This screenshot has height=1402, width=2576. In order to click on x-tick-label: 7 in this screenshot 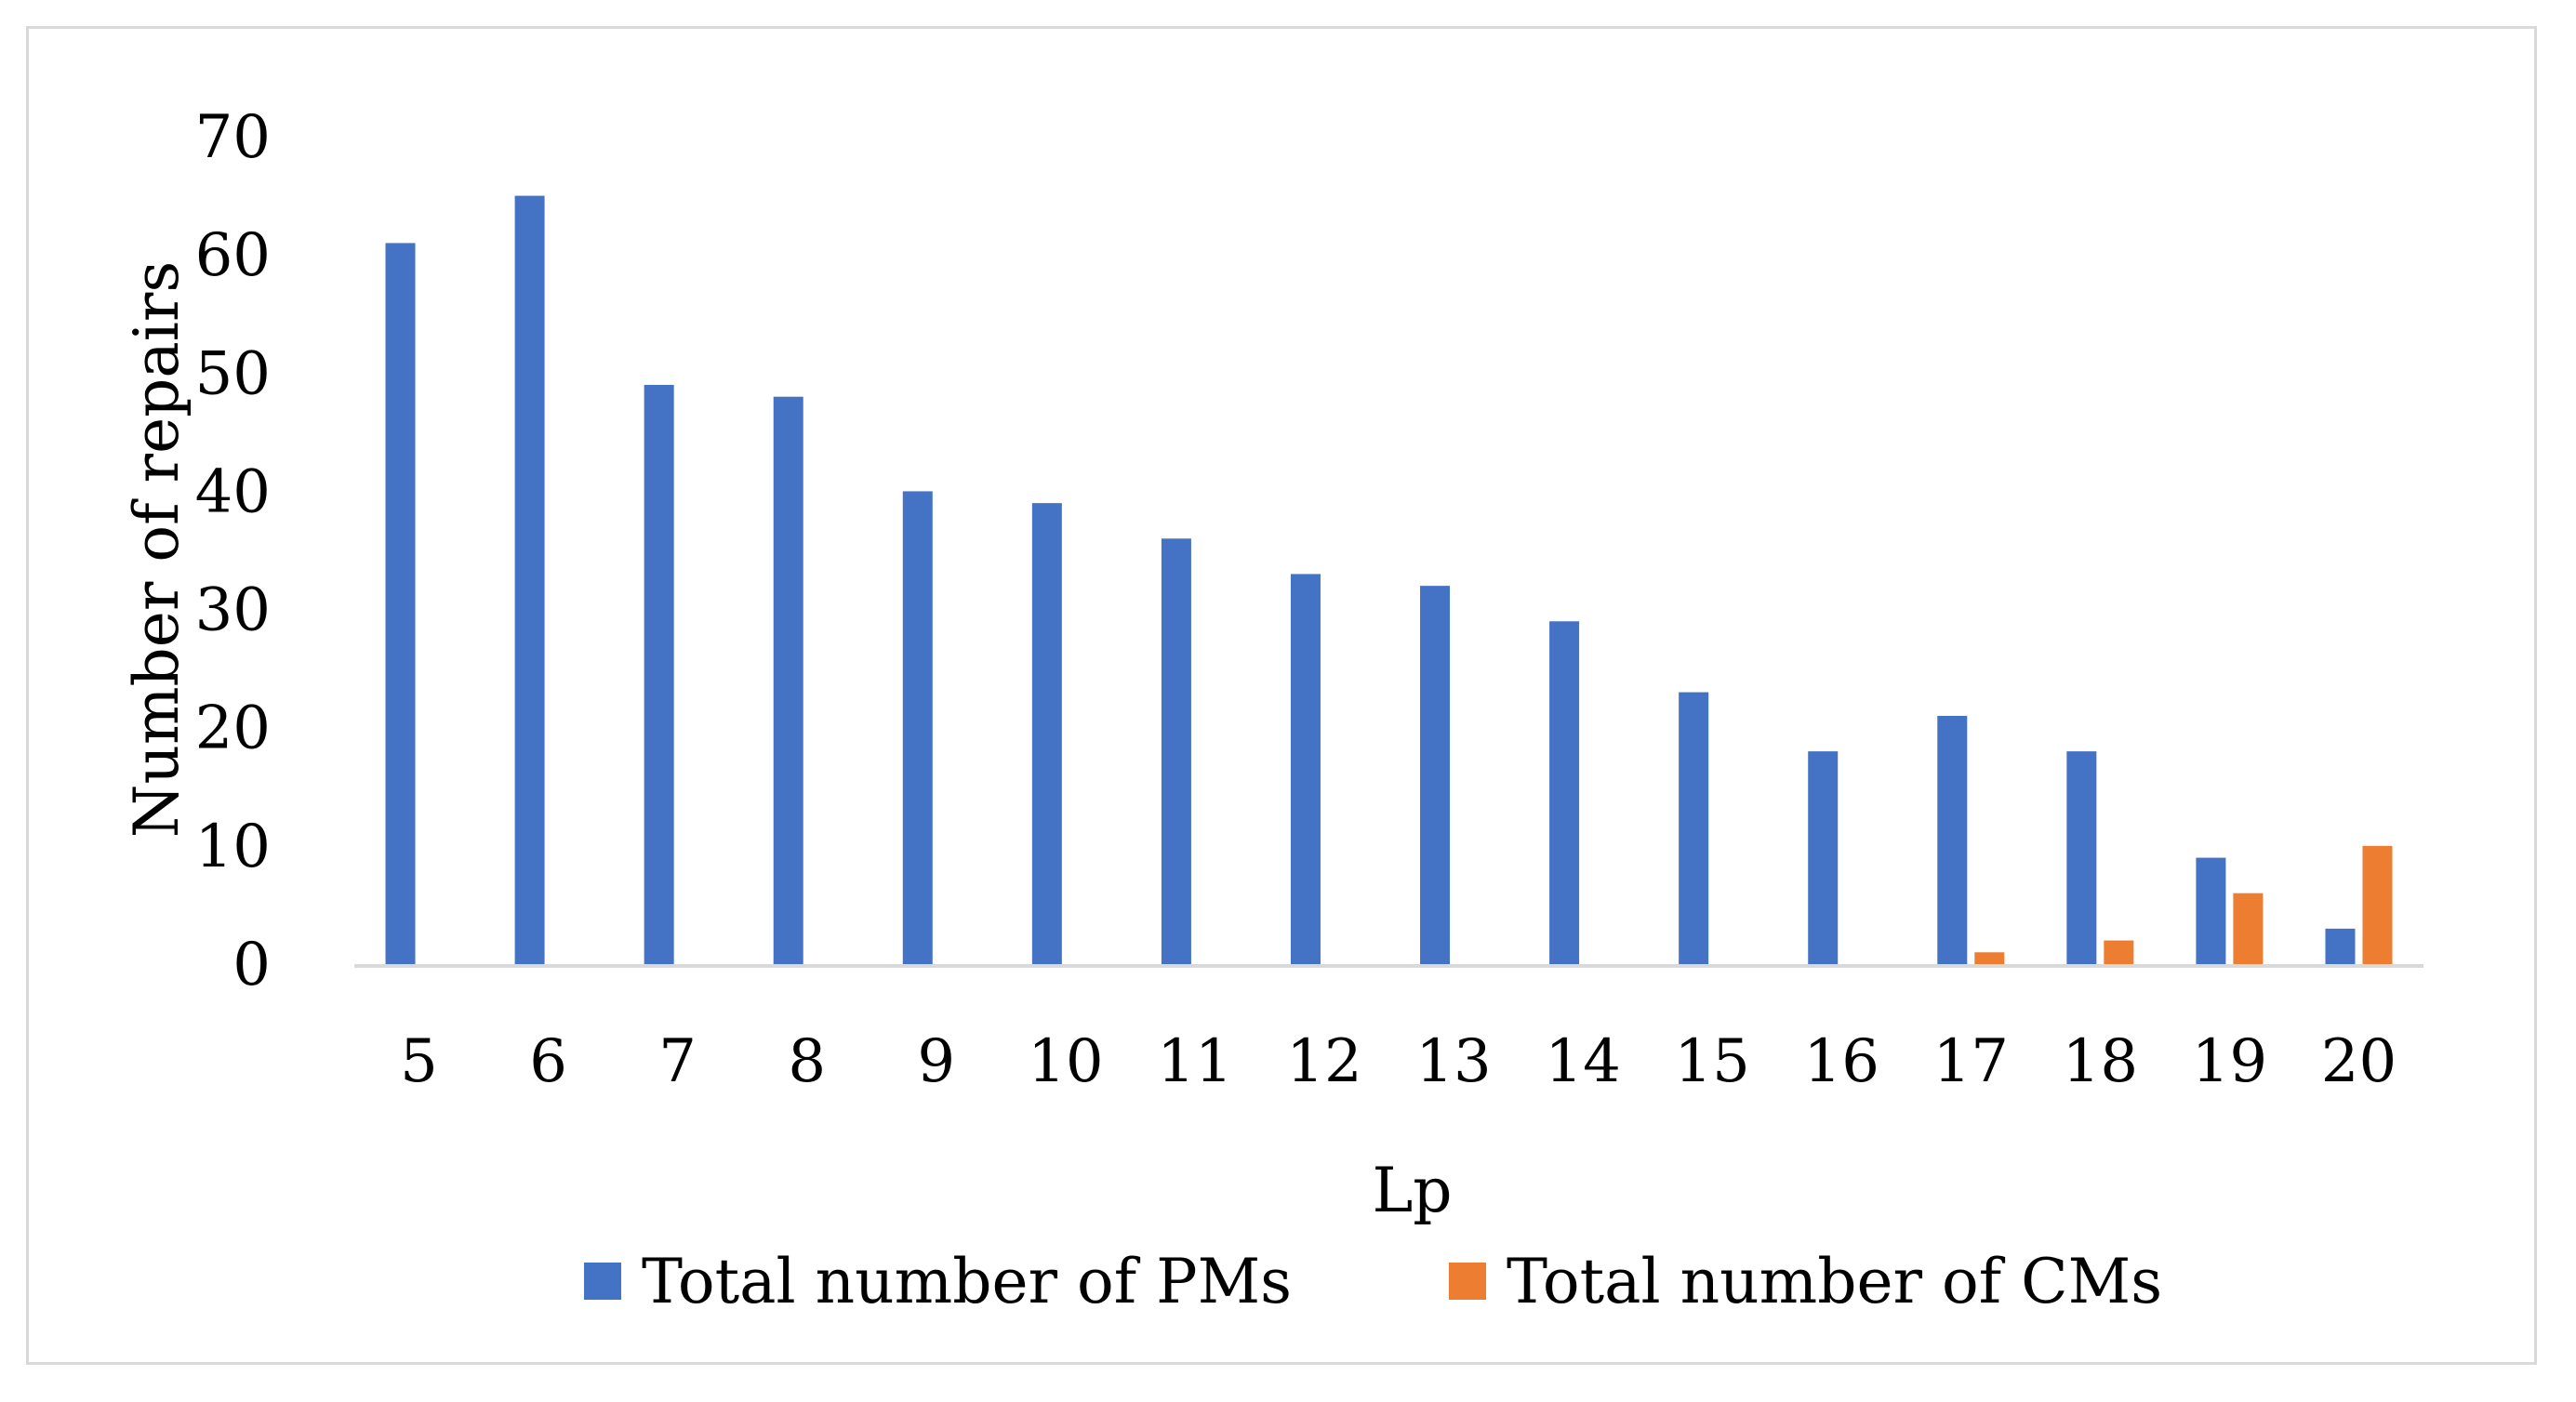, I will do `click(677, 1062)`.